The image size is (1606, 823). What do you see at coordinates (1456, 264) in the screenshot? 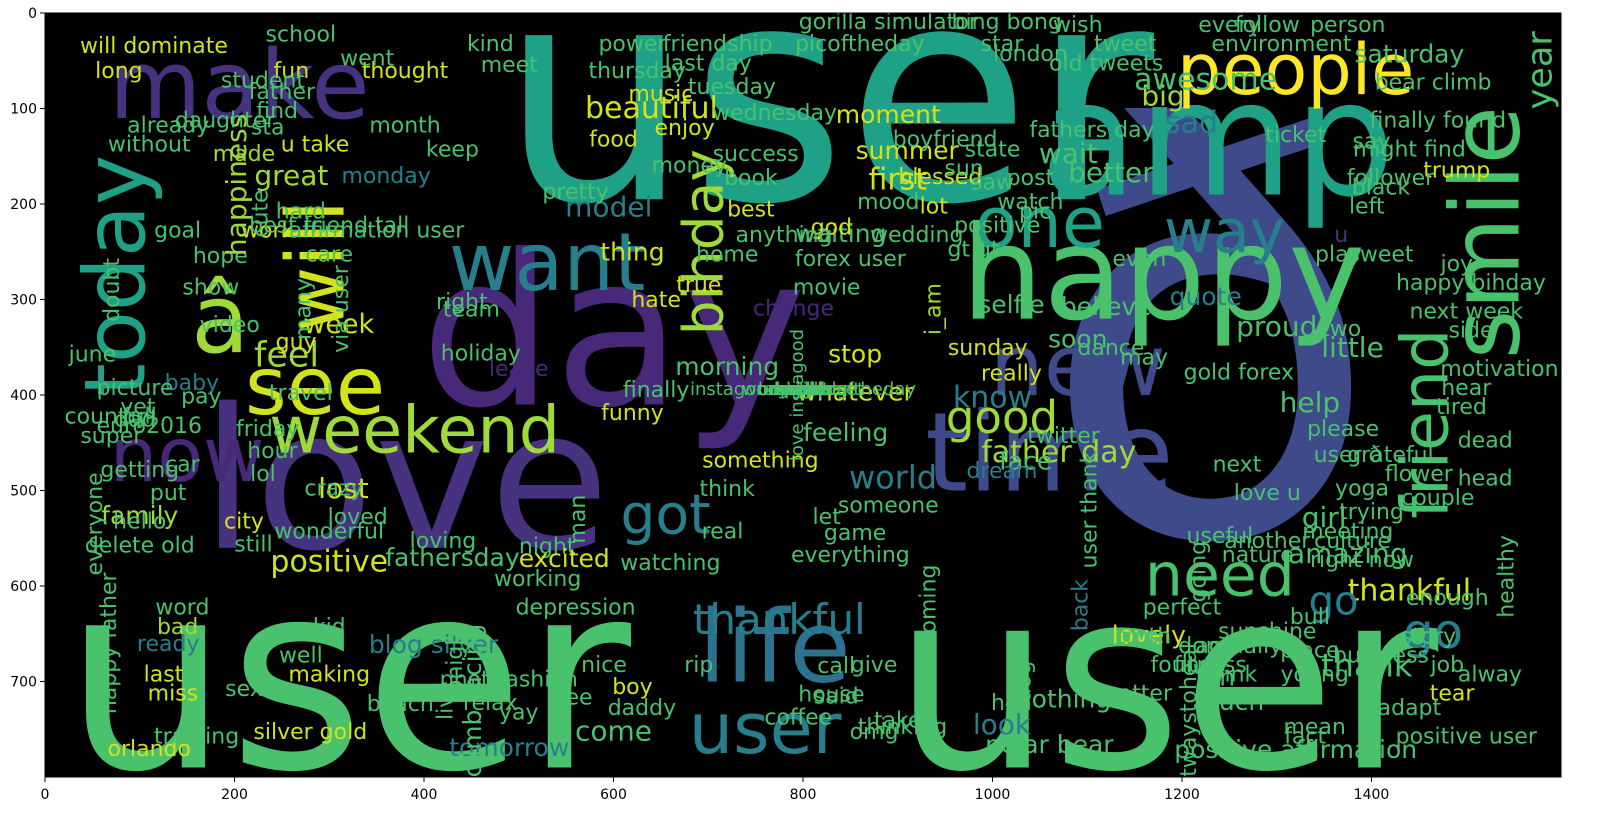
I see `word-joy: joy` at bounding box center [1456, 264].